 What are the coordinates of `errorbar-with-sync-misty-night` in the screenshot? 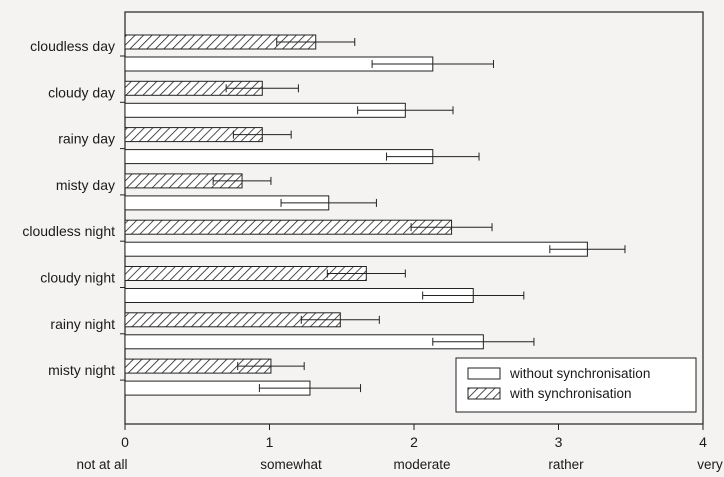 It's located at (271, 366).